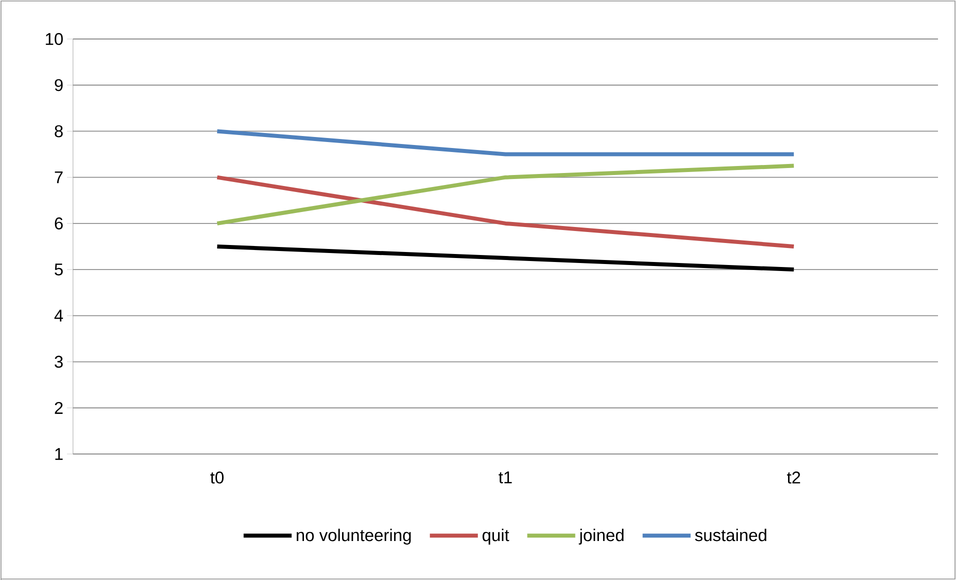 Image resolution: width=956 pixels, height=580 pixels. What do you see at coordinates (58, 408) in the screenshot?
I see `y-tick-label: 2` at bounding box center [58, 408].